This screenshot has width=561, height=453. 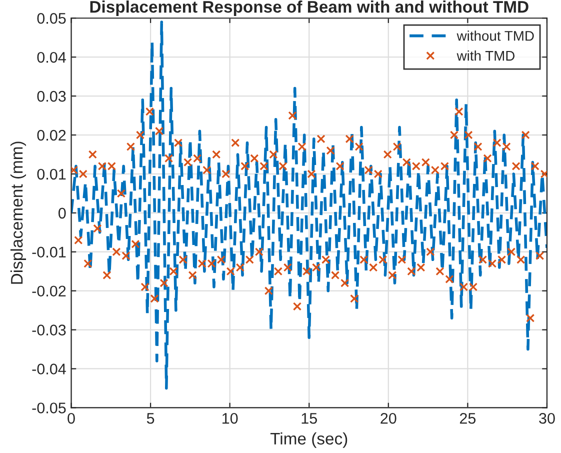 I want to click on x-tick-label: 15, so click(x=309, y=418).